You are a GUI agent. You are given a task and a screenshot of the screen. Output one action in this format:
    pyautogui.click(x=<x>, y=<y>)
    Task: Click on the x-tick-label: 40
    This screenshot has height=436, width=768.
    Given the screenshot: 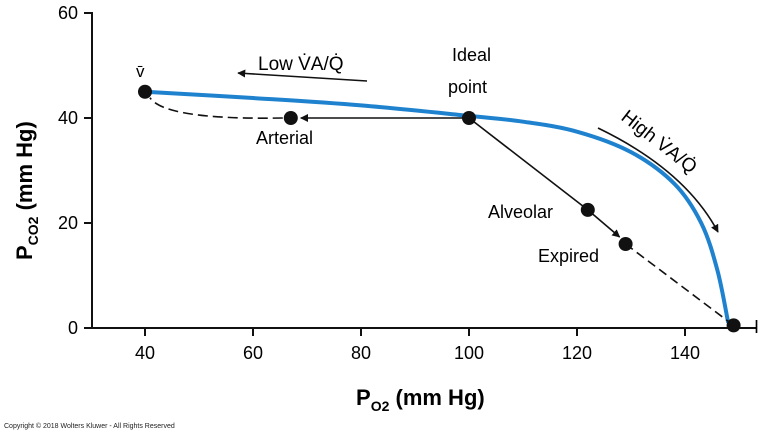 What is the action you would take?
    pyautogui.click(x=145, y=353)
    